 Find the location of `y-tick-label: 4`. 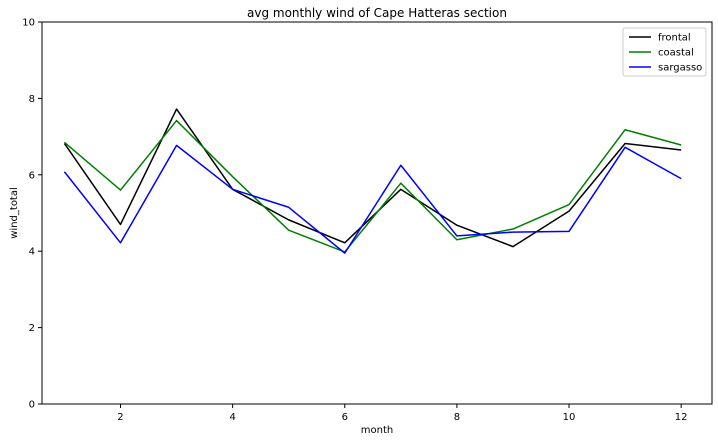

y-tick-label: 4 is located at coordinates (32, 252).